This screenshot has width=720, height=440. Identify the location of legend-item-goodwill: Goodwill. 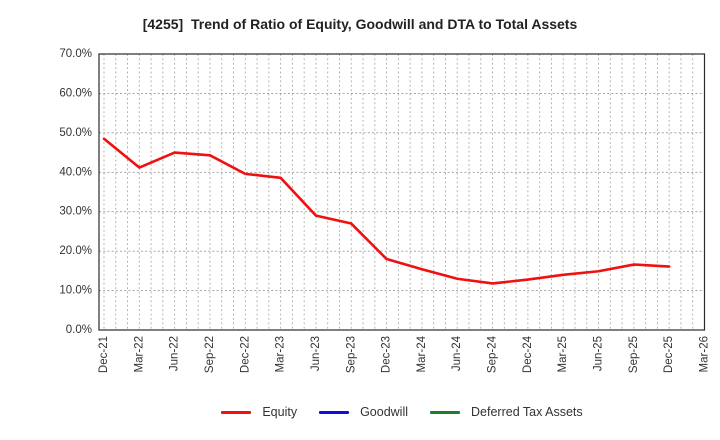
(363, 412).